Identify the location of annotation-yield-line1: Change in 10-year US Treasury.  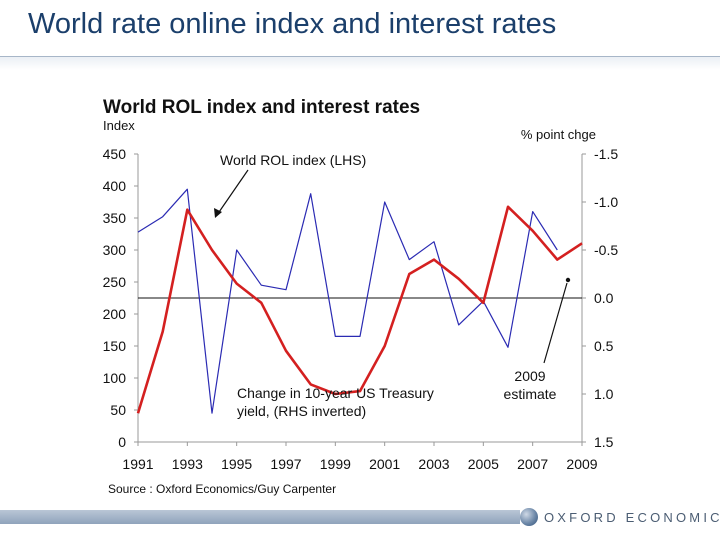
(335, 393).